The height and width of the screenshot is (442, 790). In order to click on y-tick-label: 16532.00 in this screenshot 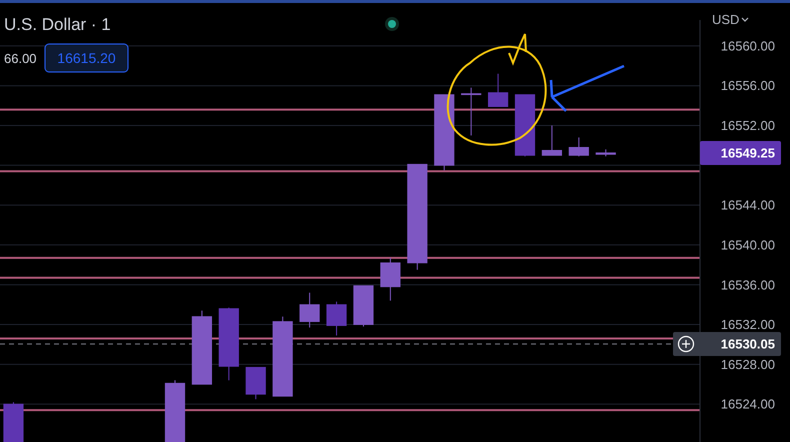, I will do `click(747, 324)`.